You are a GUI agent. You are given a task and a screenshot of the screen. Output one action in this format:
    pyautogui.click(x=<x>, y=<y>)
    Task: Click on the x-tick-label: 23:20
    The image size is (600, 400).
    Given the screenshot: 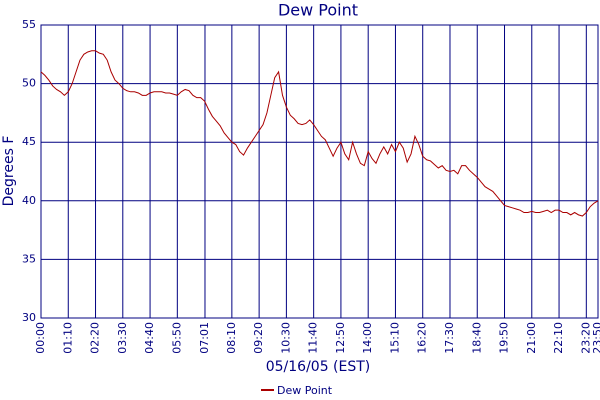 What is the action you would take?
    pyautogui.click(x=585, y=338)
    